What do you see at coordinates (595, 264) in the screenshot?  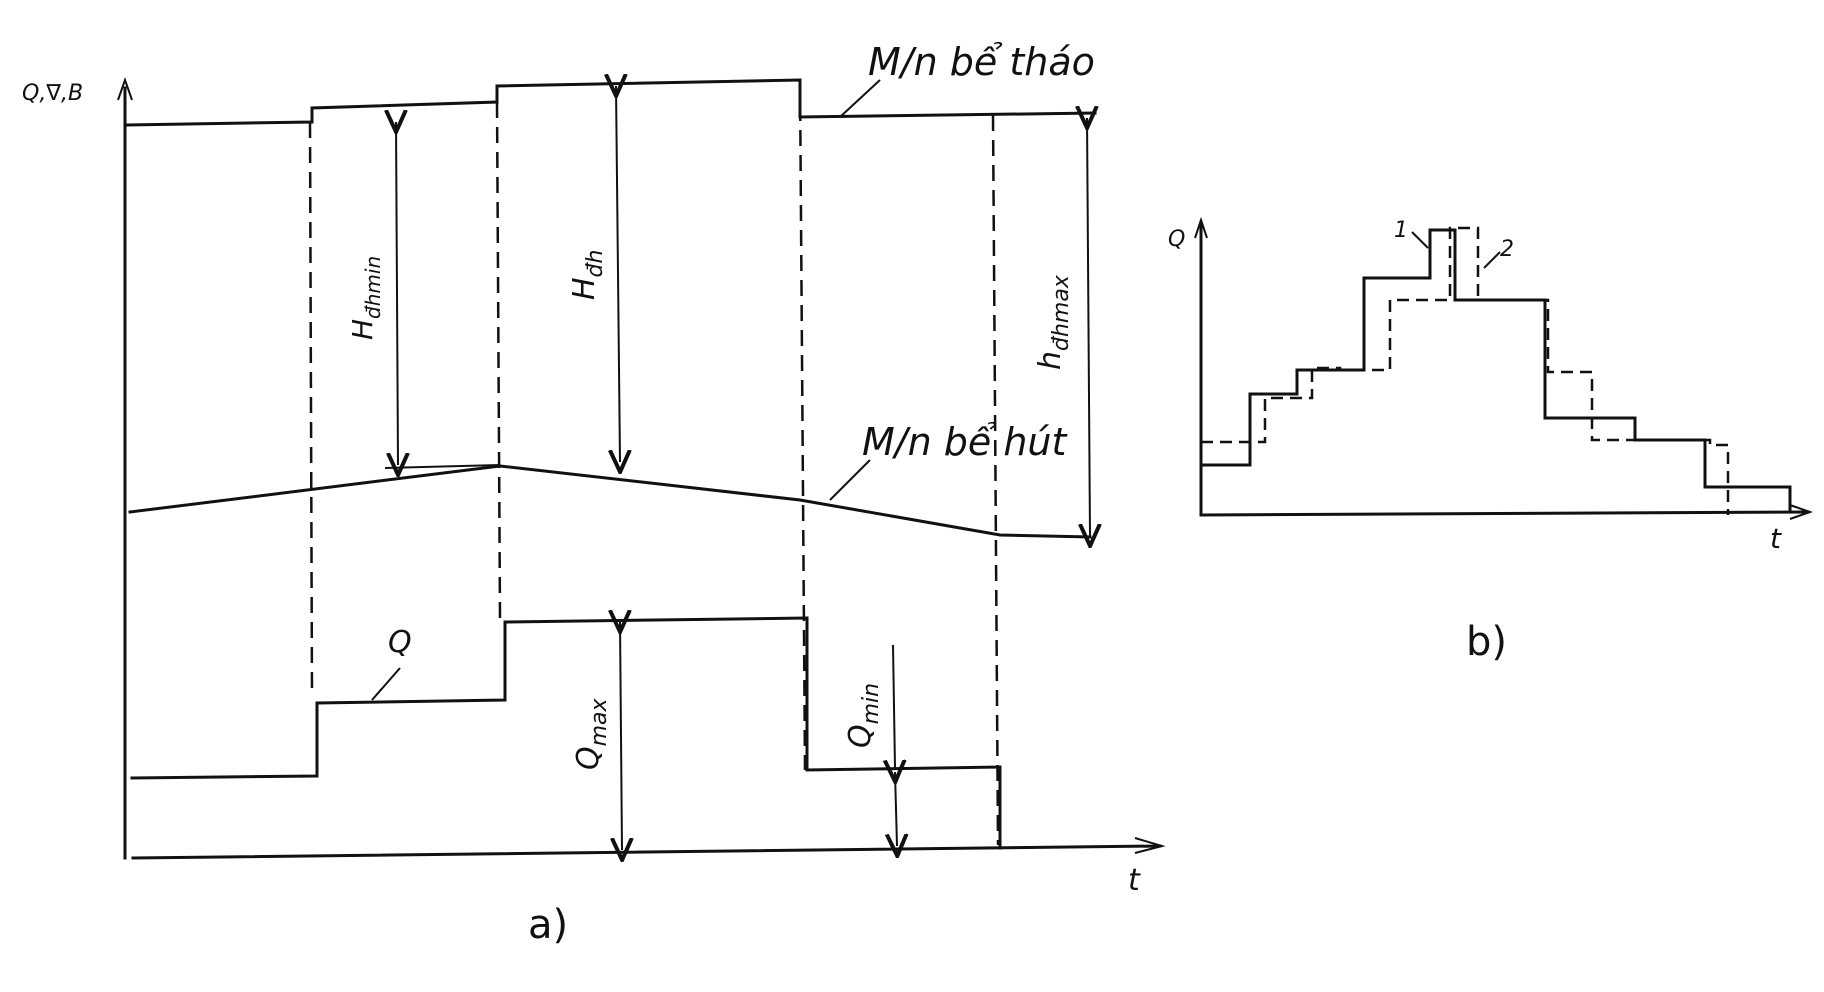 I see `h-th-subscript: đh` at bounding box center [595, 264].